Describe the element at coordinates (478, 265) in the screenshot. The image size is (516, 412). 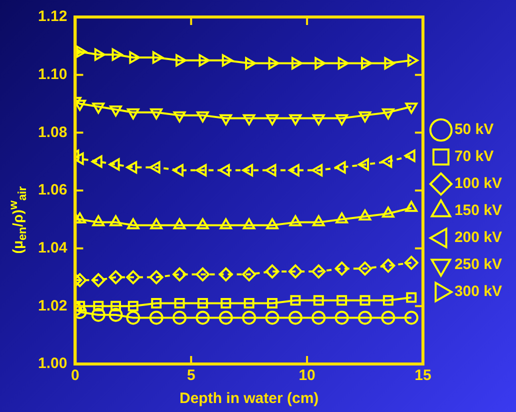
I see `legend-label: 250 kV` at that location.